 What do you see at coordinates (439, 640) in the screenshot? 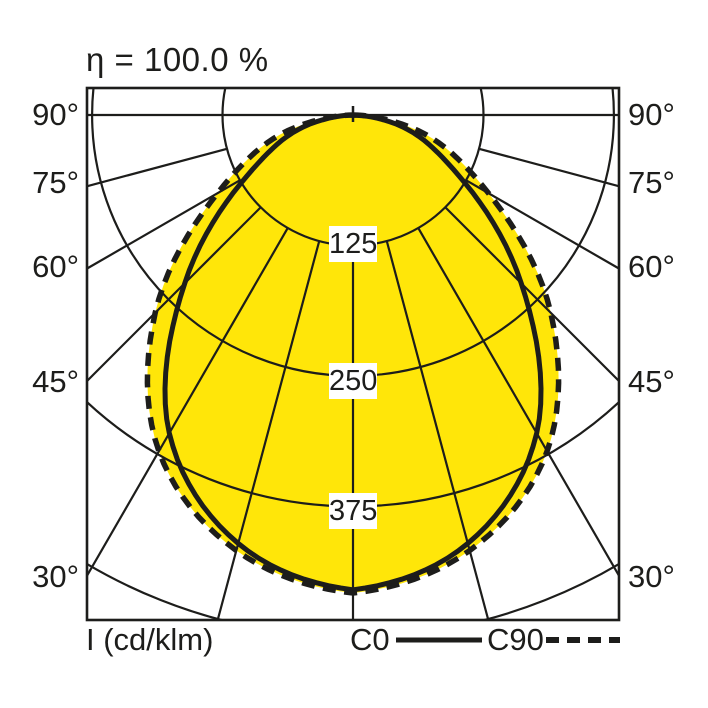
I see `legend-c0-line-swatch` at bounding box center [439, 640].